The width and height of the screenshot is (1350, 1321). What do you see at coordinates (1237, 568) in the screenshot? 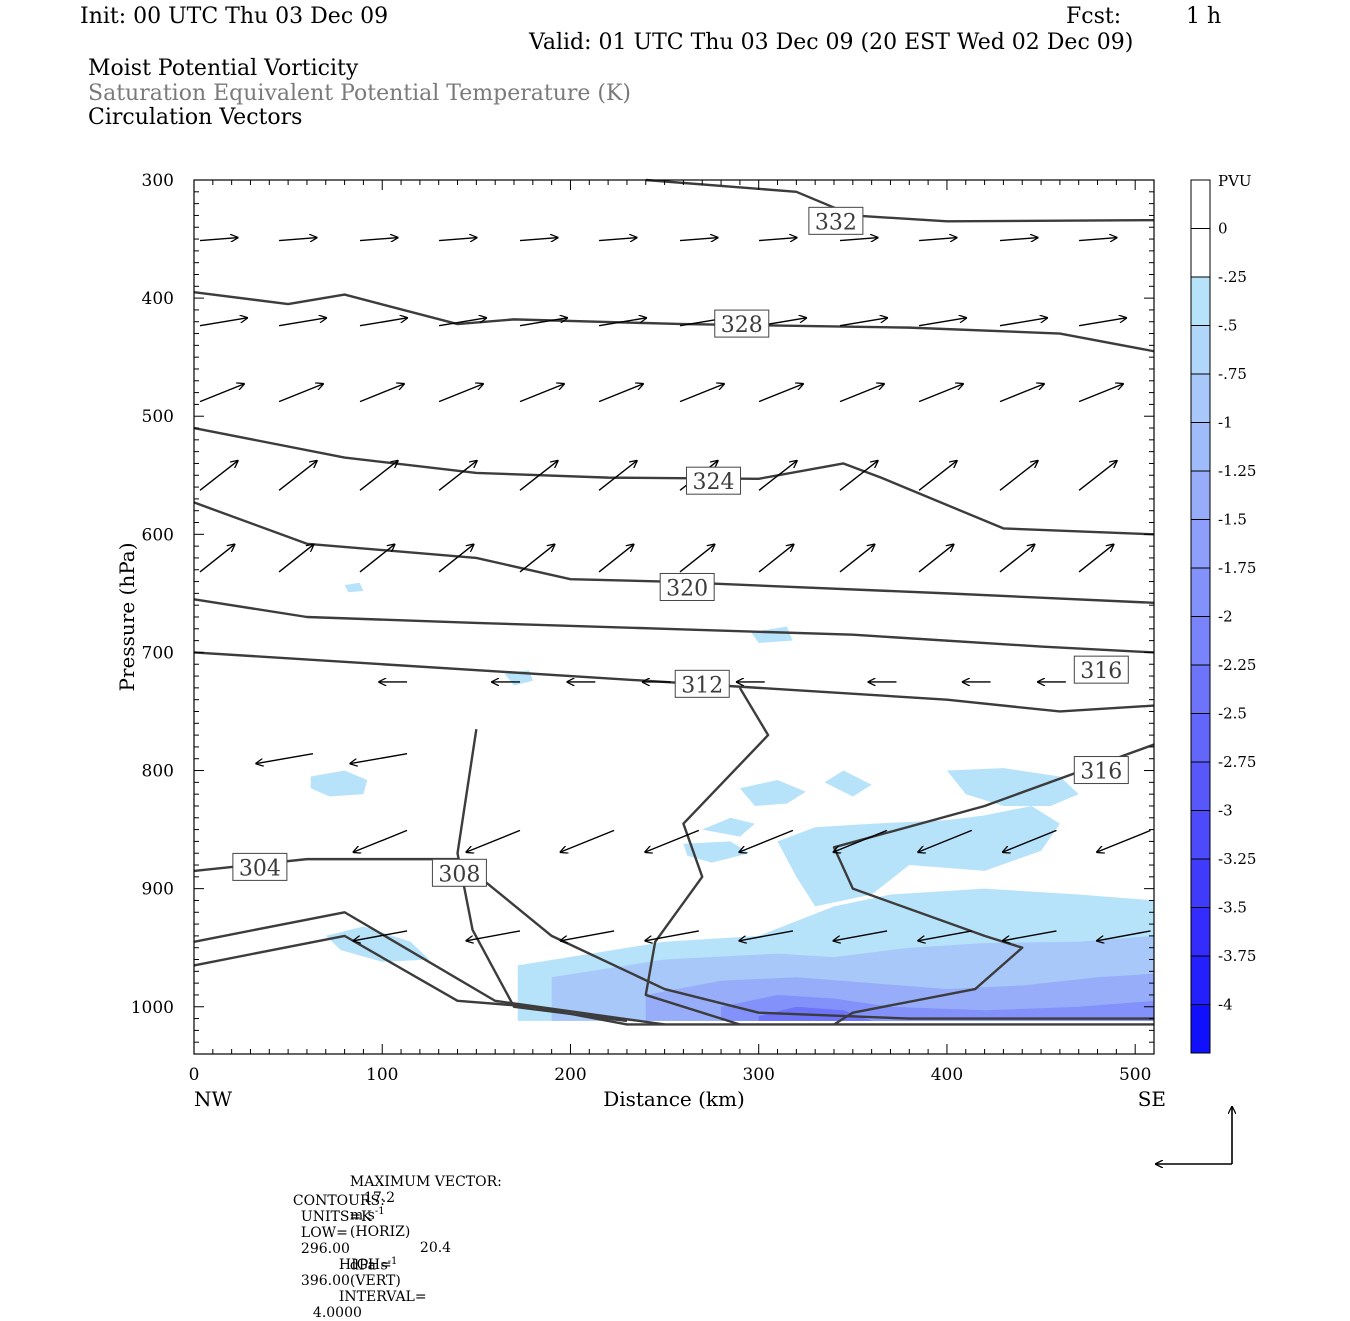
I see `colorbar-label: -1.75` at bounding box center [1237, 568].